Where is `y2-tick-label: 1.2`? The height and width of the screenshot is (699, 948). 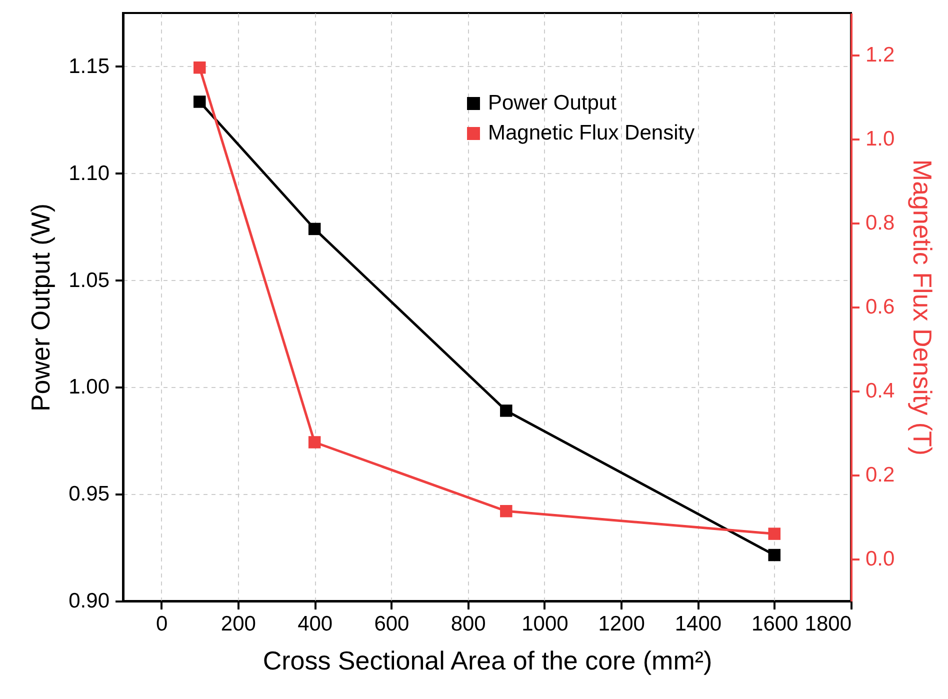 y2-tick-label: 1.2 is located at coordinates (880, 55).